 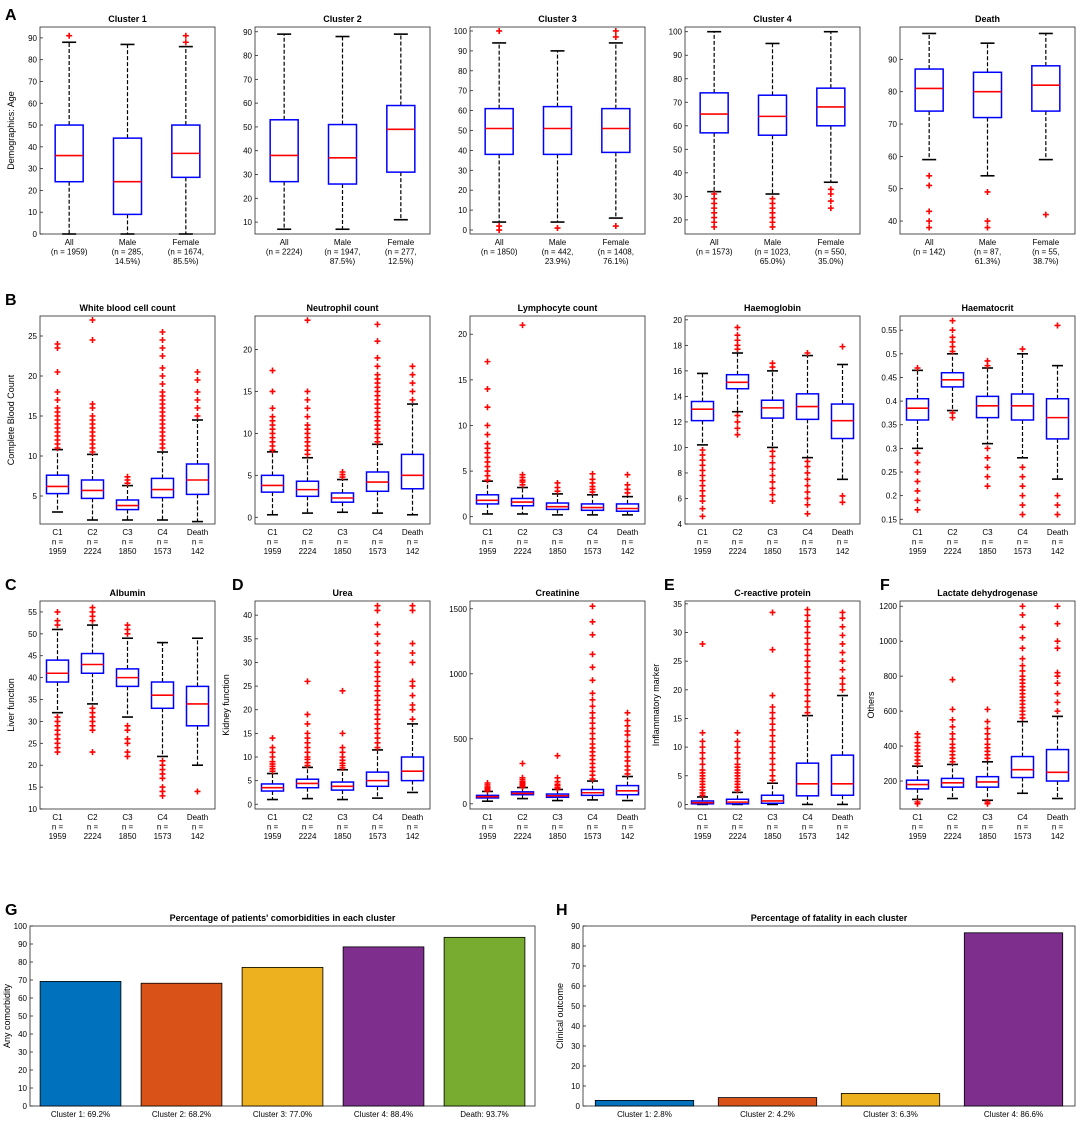 What do you see at coordinates (247, 151) in the screenshot?
I see `y-tick-label: 40` at bounding box center [247, 151].